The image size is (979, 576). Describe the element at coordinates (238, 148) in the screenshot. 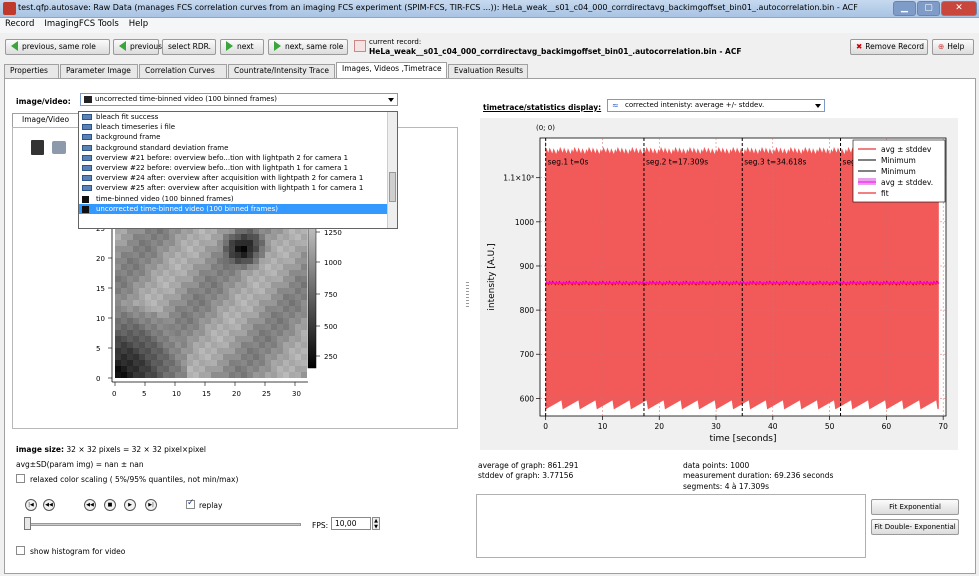

I see `list-item: background standard deviation frame` at that location.